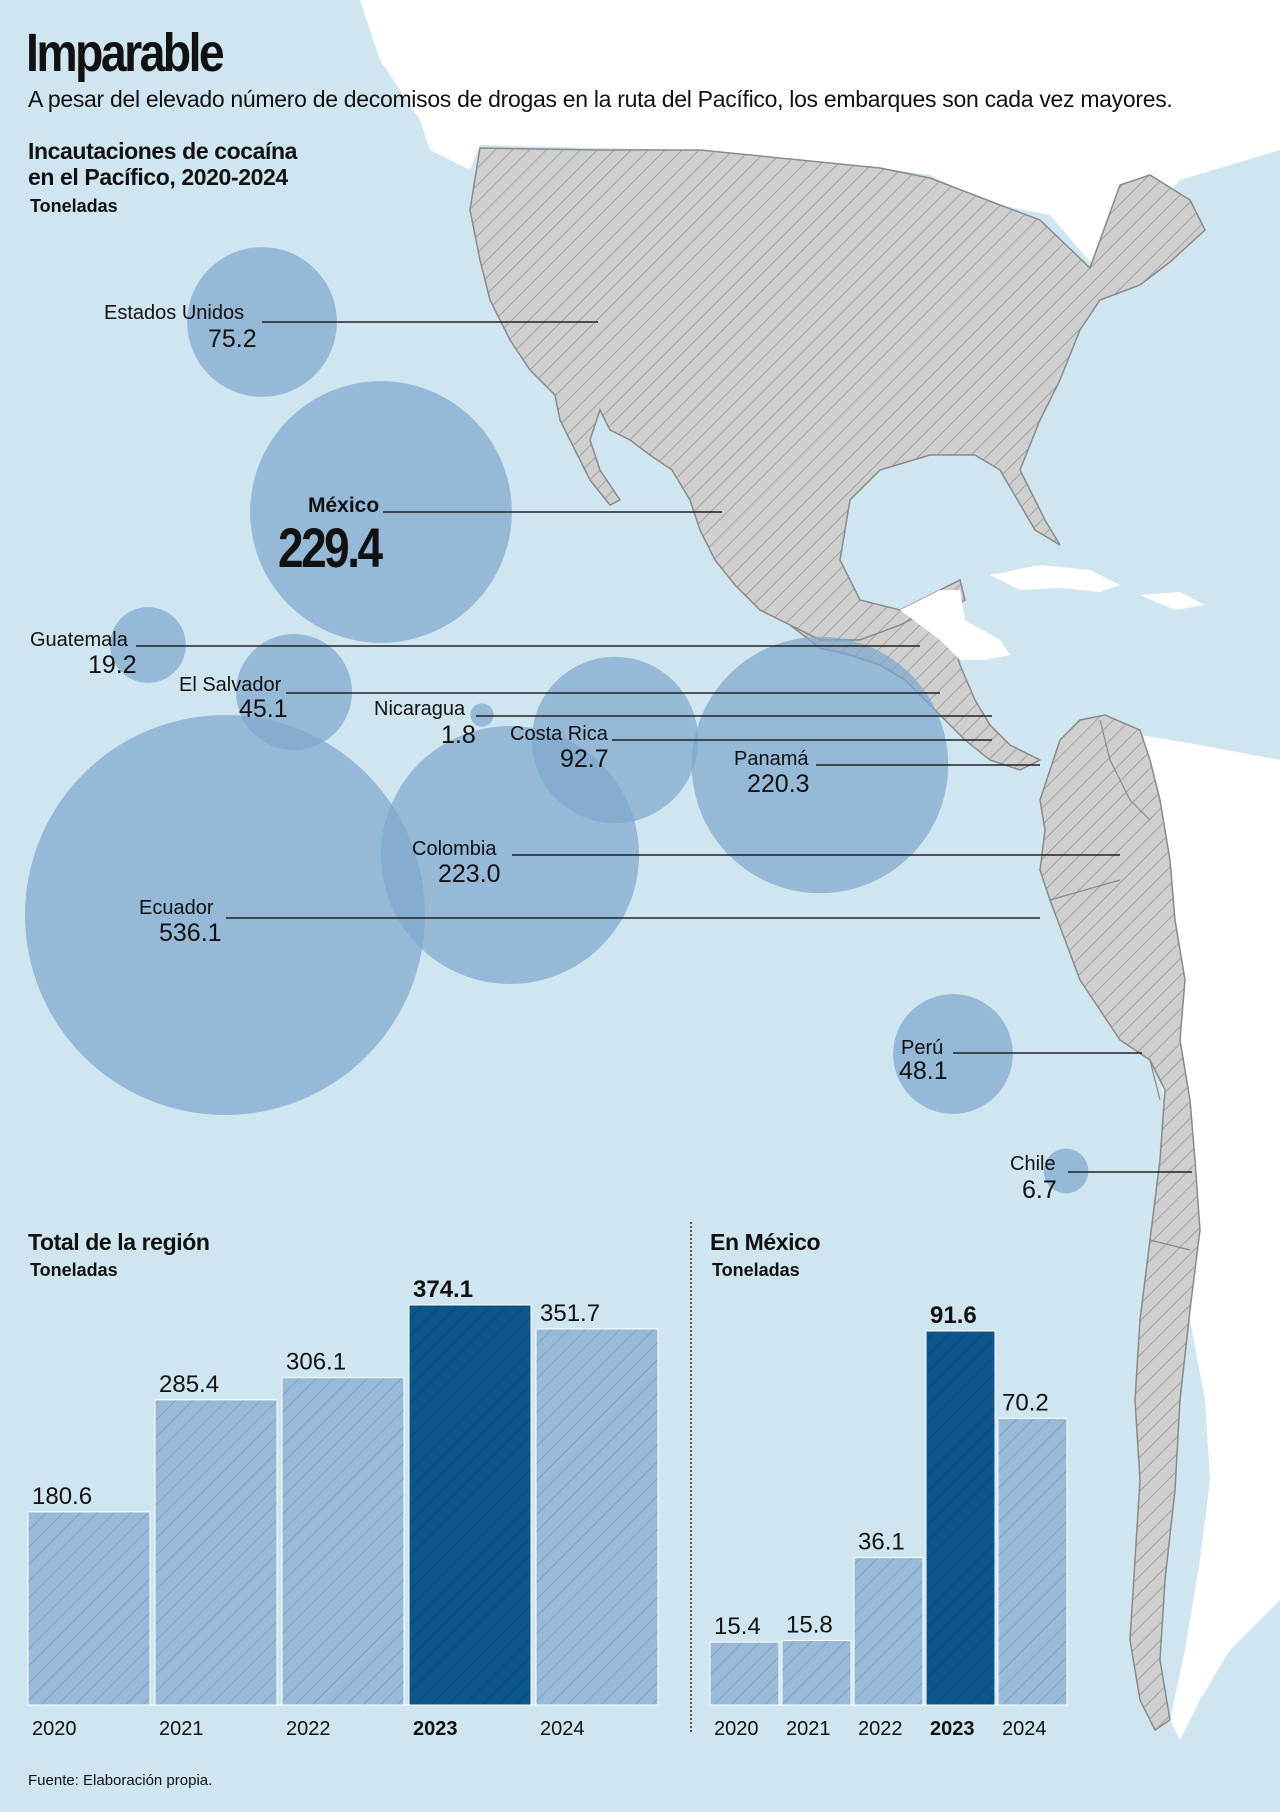 The image size is (1280, 1812). Describe the element at coordinates (263, 709) in the screenshot. I see `bubble-value-el-salvador: 45.1` at that location.